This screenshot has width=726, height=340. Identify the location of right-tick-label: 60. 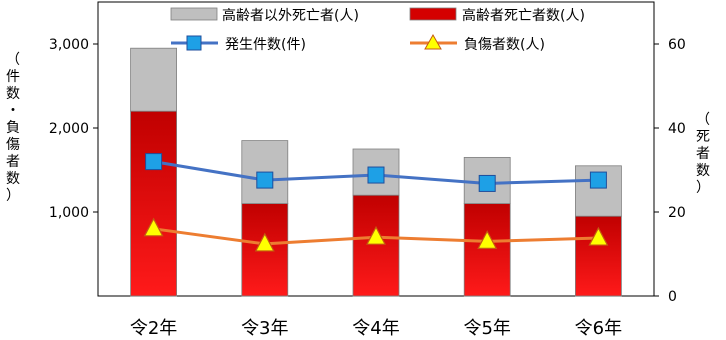
(677, 45).